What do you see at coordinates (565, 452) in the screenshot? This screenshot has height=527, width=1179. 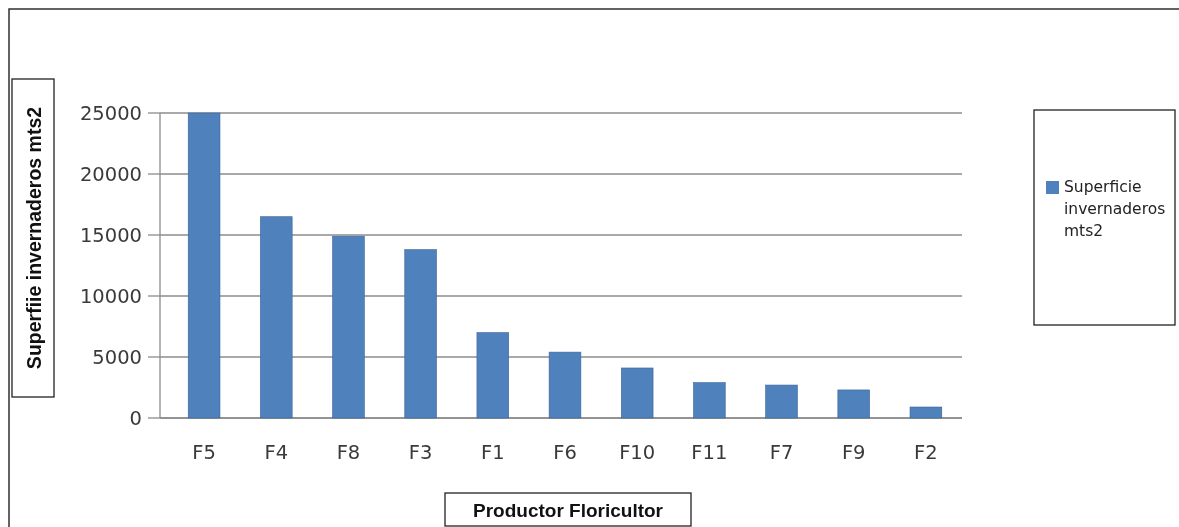 I see `x-tick-label: F6` at bounding box center [565, 452].